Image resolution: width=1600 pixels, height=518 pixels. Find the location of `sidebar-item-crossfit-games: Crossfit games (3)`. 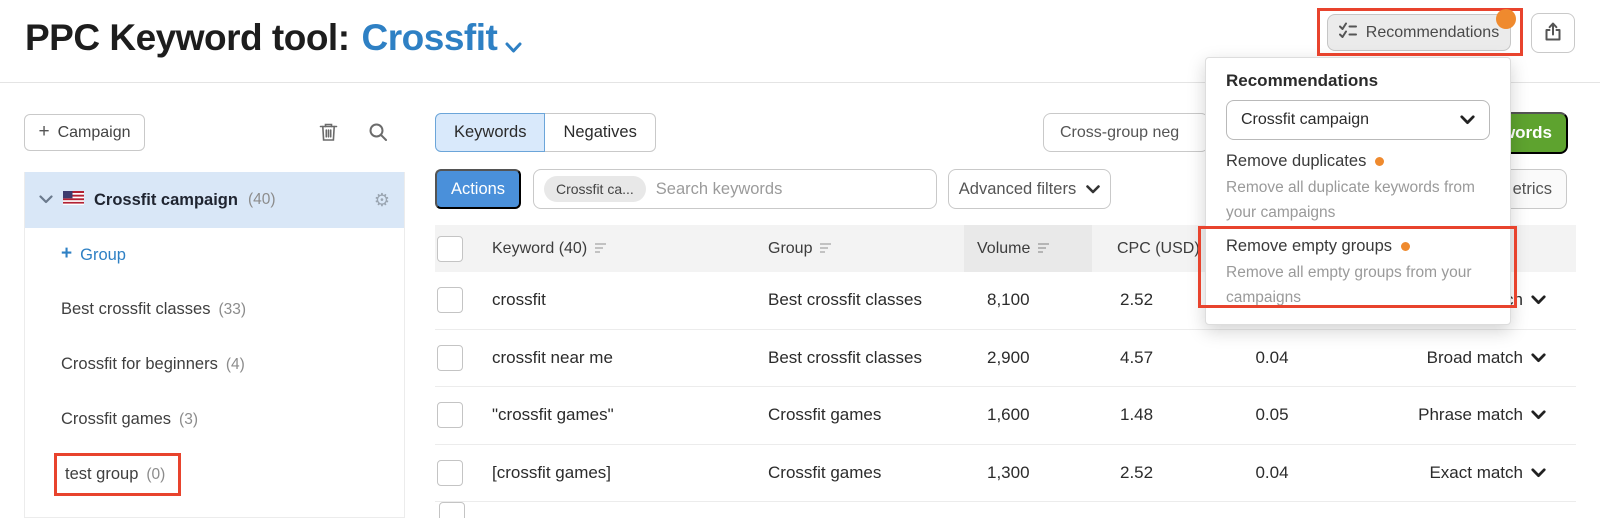

sidebar-item-crossfit-games: Crossfit games (3) is located at coordinates (214, 419).